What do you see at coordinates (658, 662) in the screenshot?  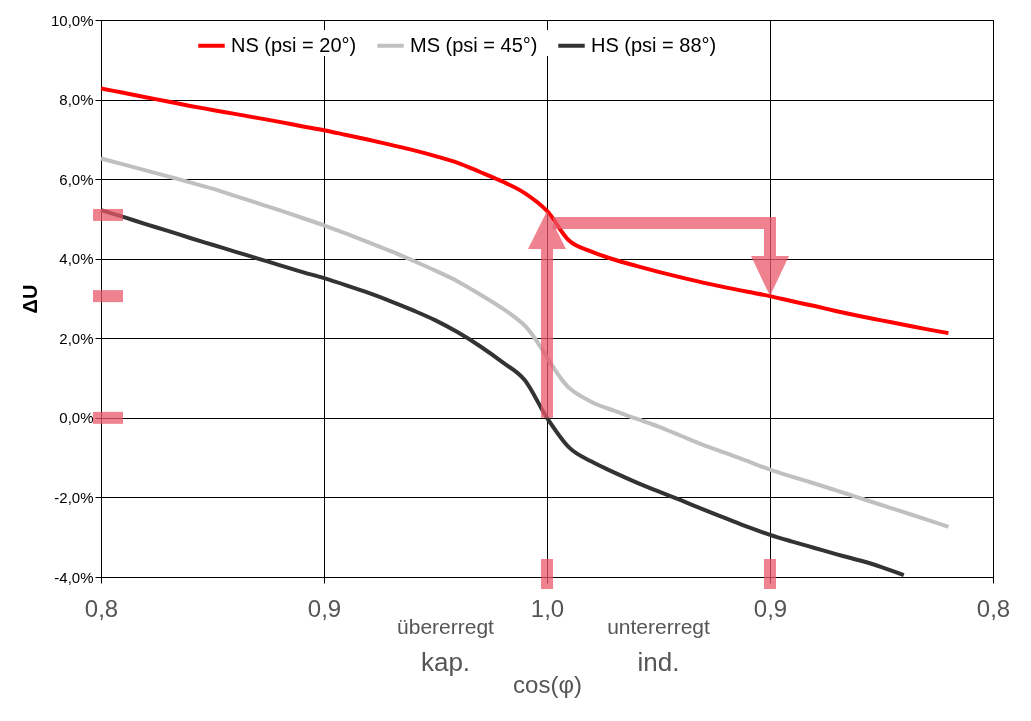 I see `text: ind.` at bounding box center [658, 662].